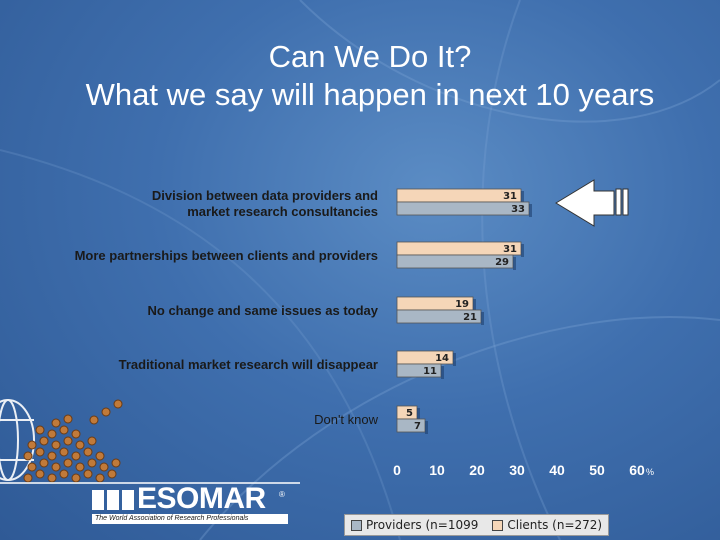 This screenshot has width=720, height=540. Describe the element at coordinates (502, 262) in the screenshot. I see `data-label-providers-1: 29` at that location.